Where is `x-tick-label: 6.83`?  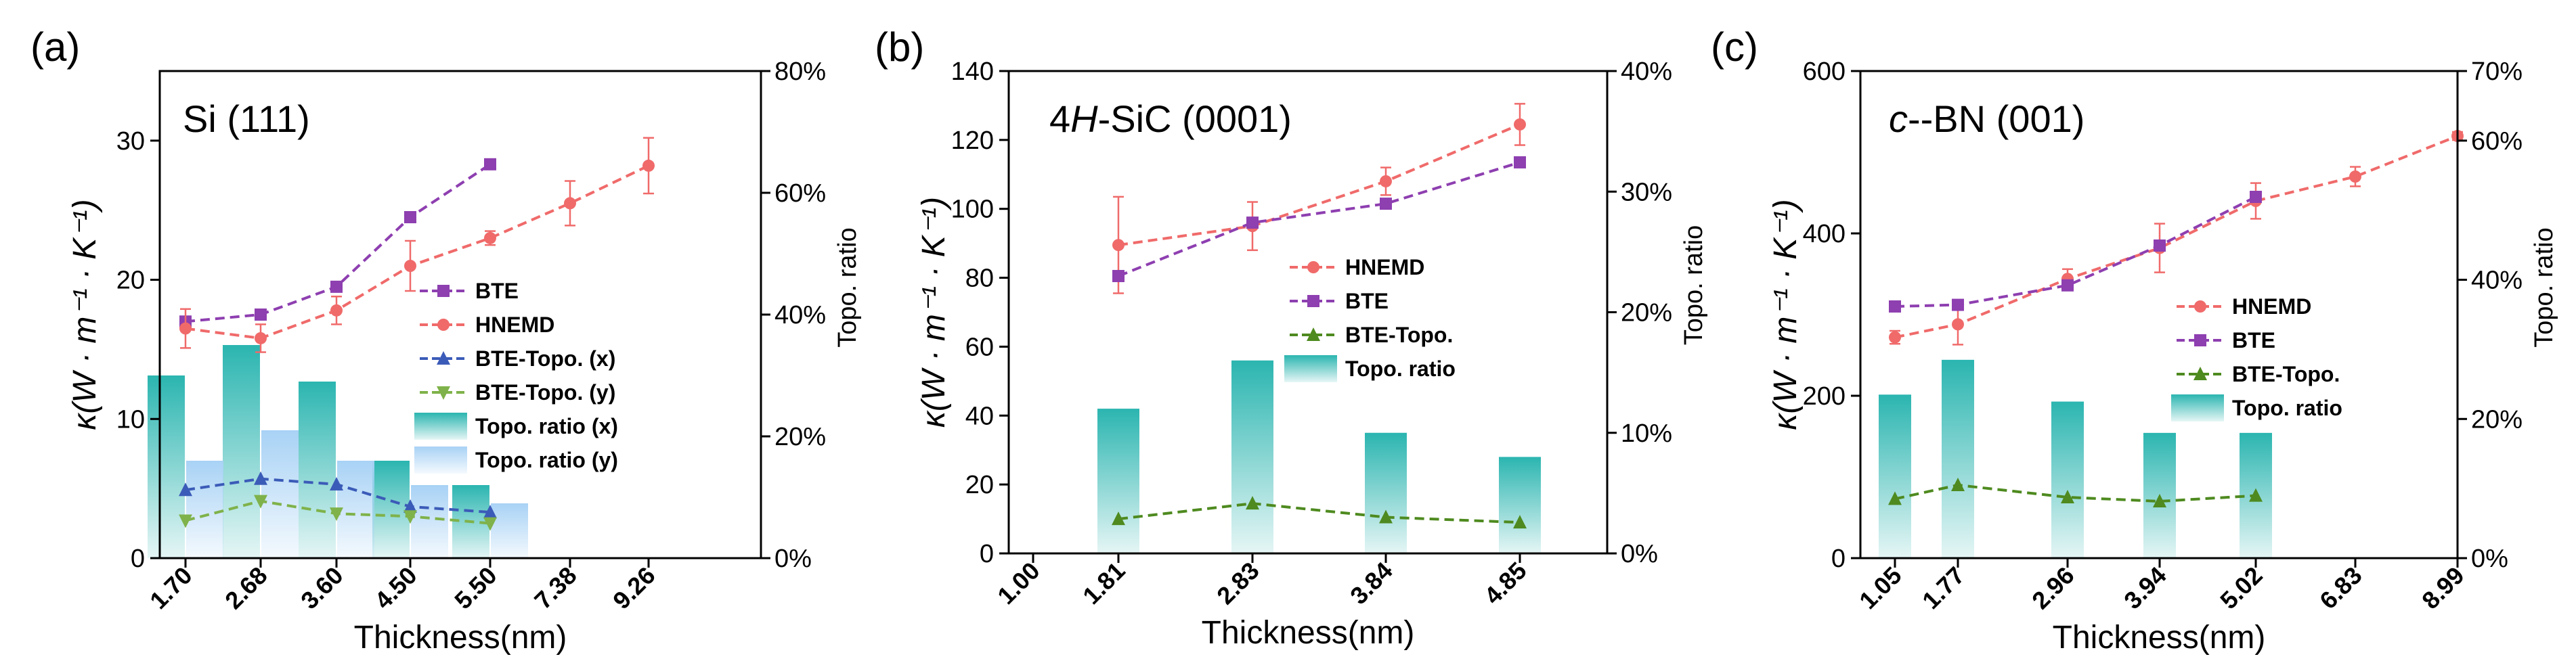
x-tick-label: 6.83 is located at coordinates (2340, 588).